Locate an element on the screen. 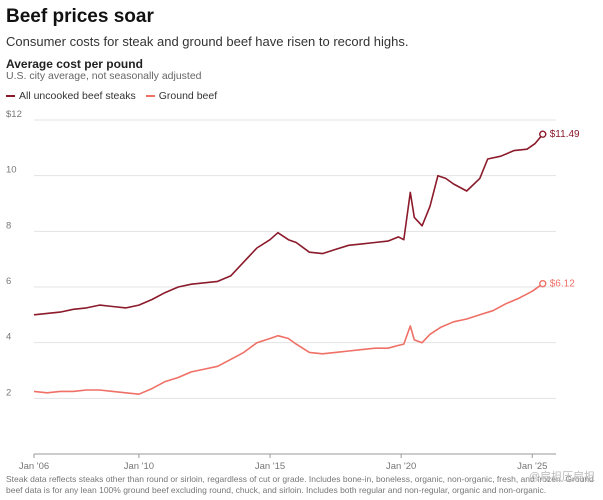 This screenshot has width=603, height=500. legend-item-steak: All uncooked beef steaks is located at coordinates (71, 96).